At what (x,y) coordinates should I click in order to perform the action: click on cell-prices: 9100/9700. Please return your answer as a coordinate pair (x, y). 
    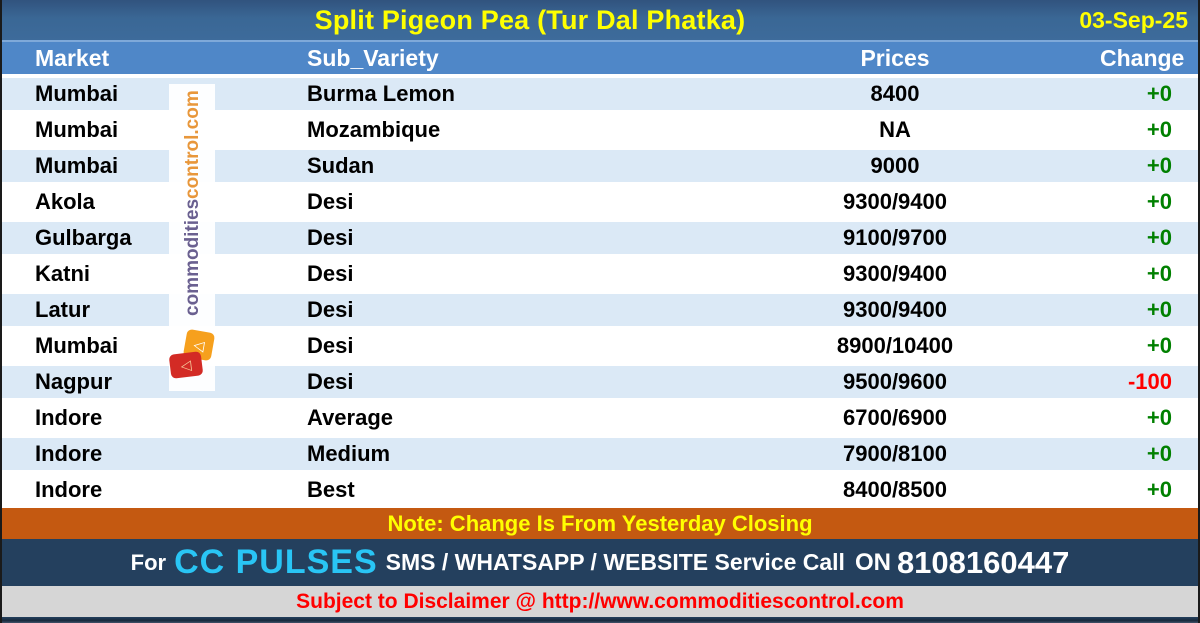
    Looking at the image, I should click on (895, 237).